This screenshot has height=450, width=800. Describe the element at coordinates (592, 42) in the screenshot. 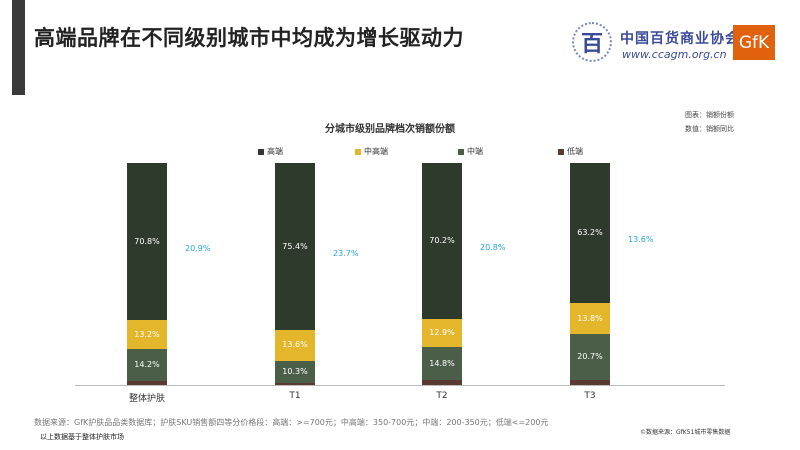

I see `ccagm-logo: 百` at that location.